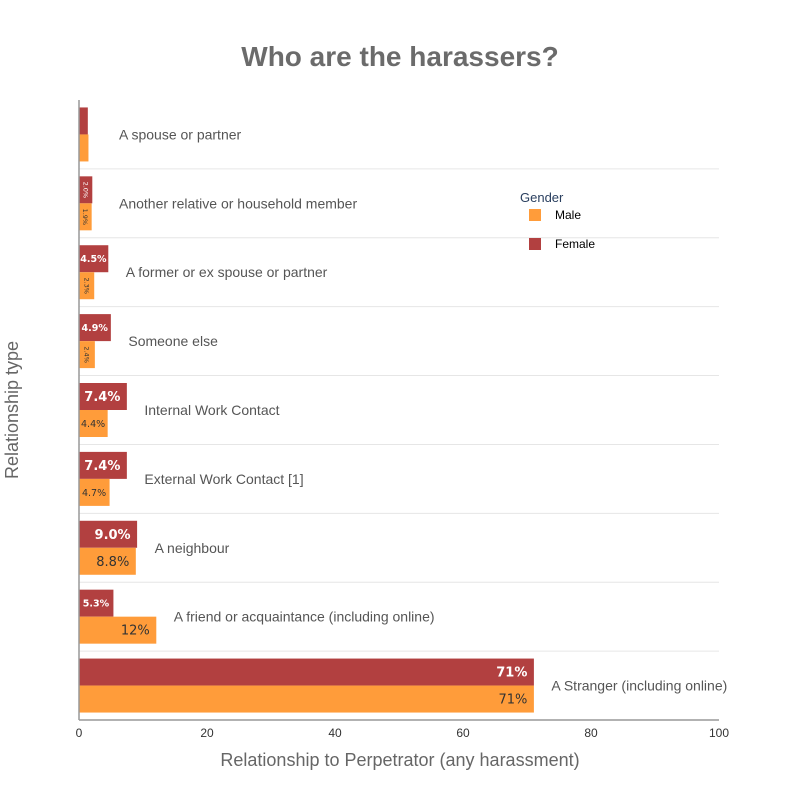 The height and width of the screenshot is (800, 800). I want to click on data-label-female: 5.3%, so click(96, 604).